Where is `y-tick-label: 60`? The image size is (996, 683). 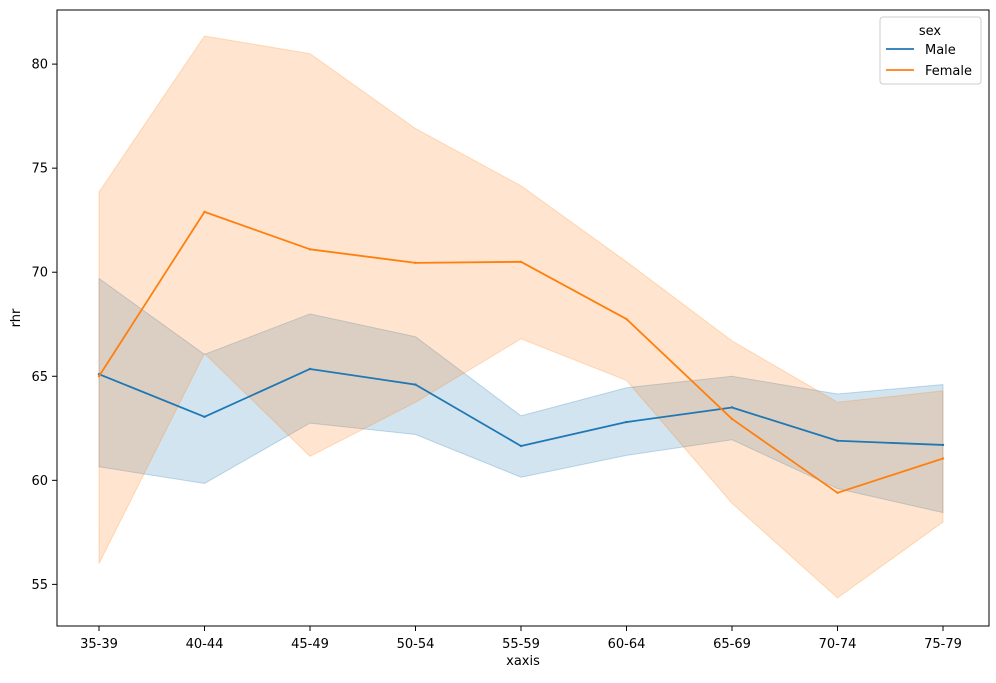
y-tick-label: 60 is located at coordinates (39, 481).